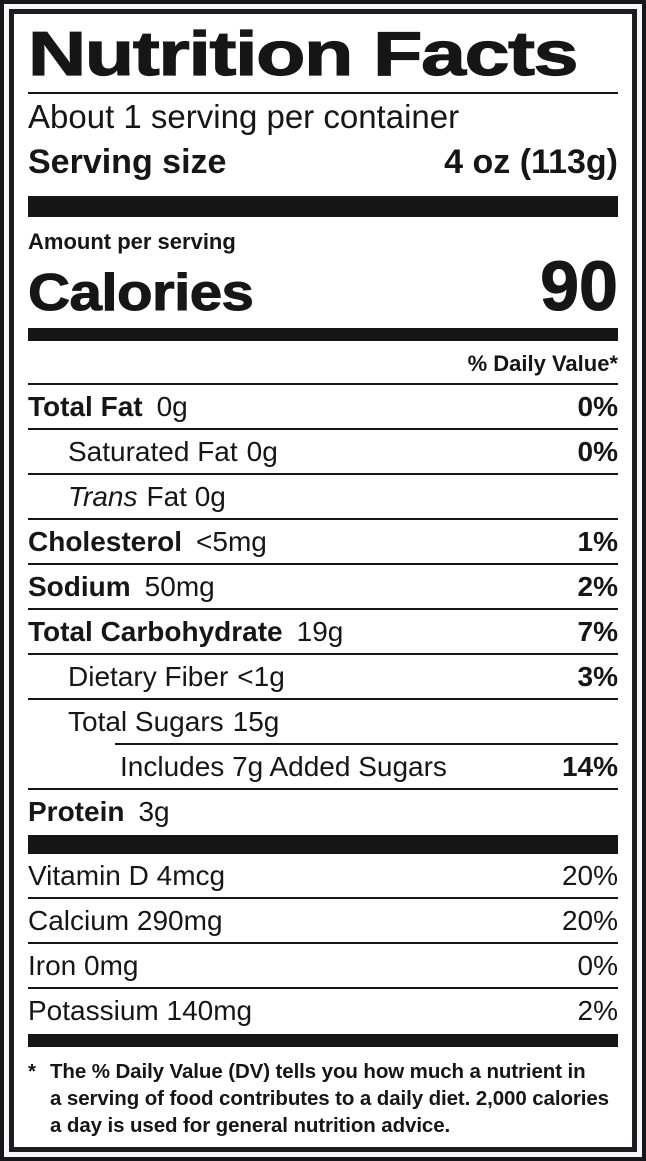 The image size is (646, 1161). I want to click on nutrient-amount: 50mg, so click(179, 586).